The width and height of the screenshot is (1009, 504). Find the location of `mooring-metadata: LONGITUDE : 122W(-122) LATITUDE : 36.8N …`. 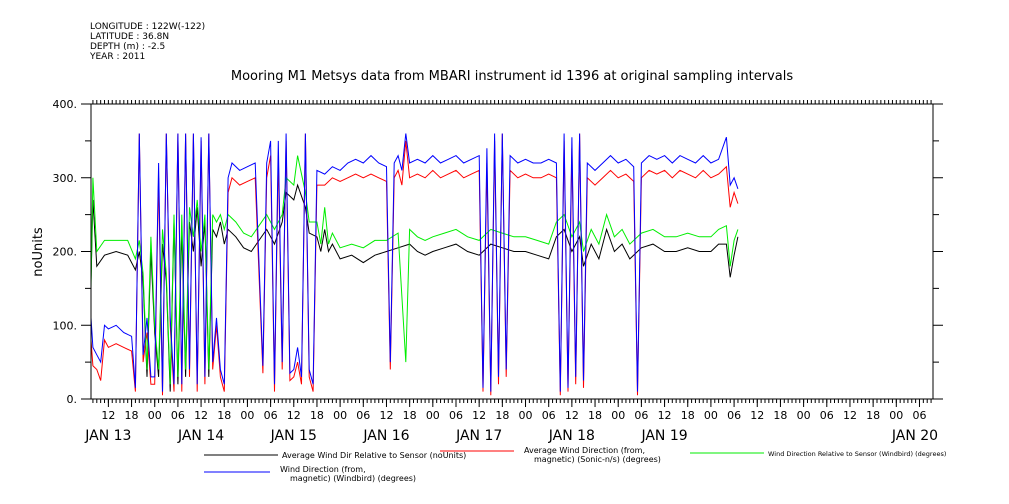

mooring-metadata: LONGITUDE : 122W(-122) LATITUDE : 36.8N … is located at coordinates (147, 42).